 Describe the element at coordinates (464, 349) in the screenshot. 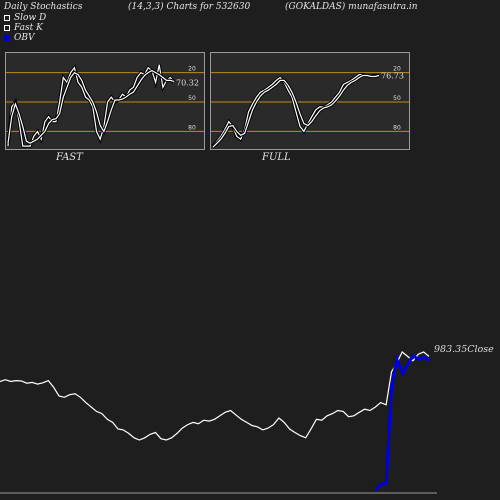

I see `close-last-value-label: 983.35Close` at that location.